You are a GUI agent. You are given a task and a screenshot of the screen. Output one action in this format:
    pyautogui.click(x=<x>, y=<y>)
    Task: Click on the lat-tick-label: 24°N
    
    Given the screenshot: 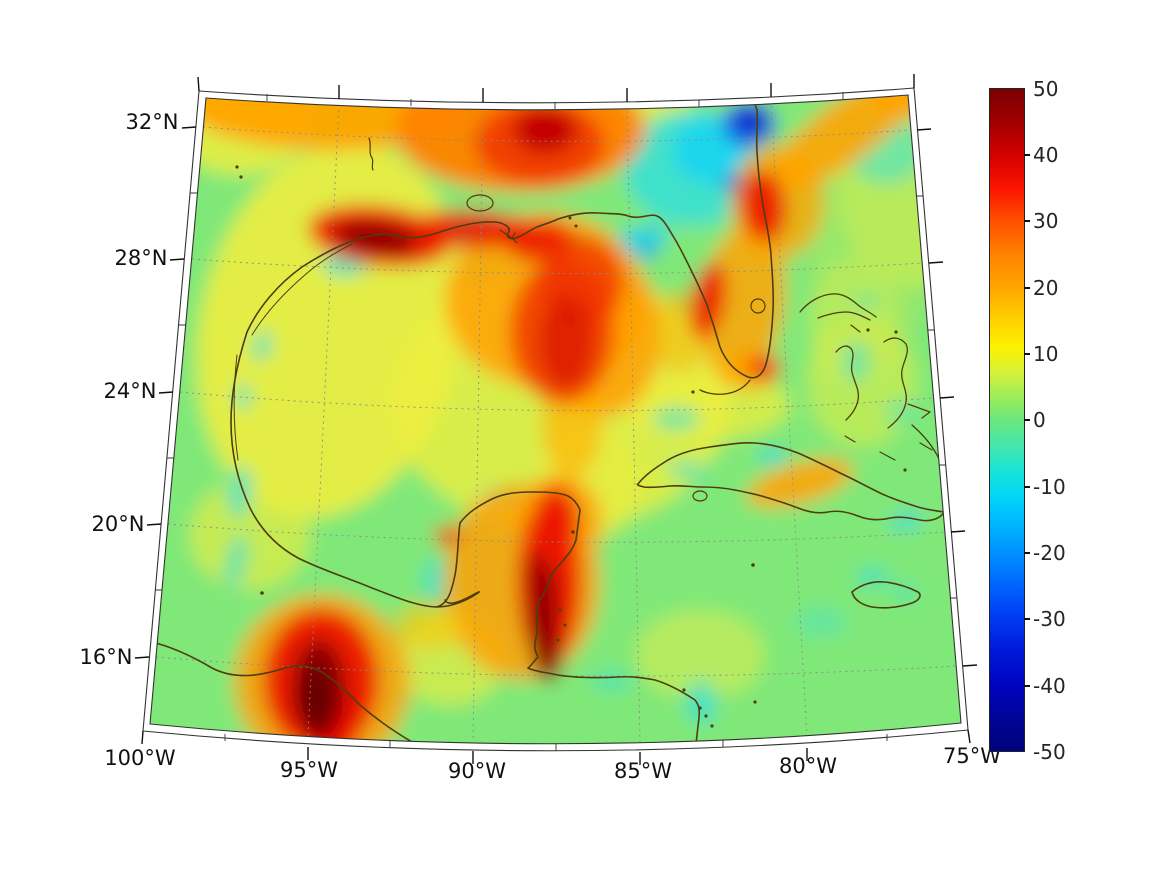 What is the action you would take?
    pyautogui.click(x=130, y=391)
    